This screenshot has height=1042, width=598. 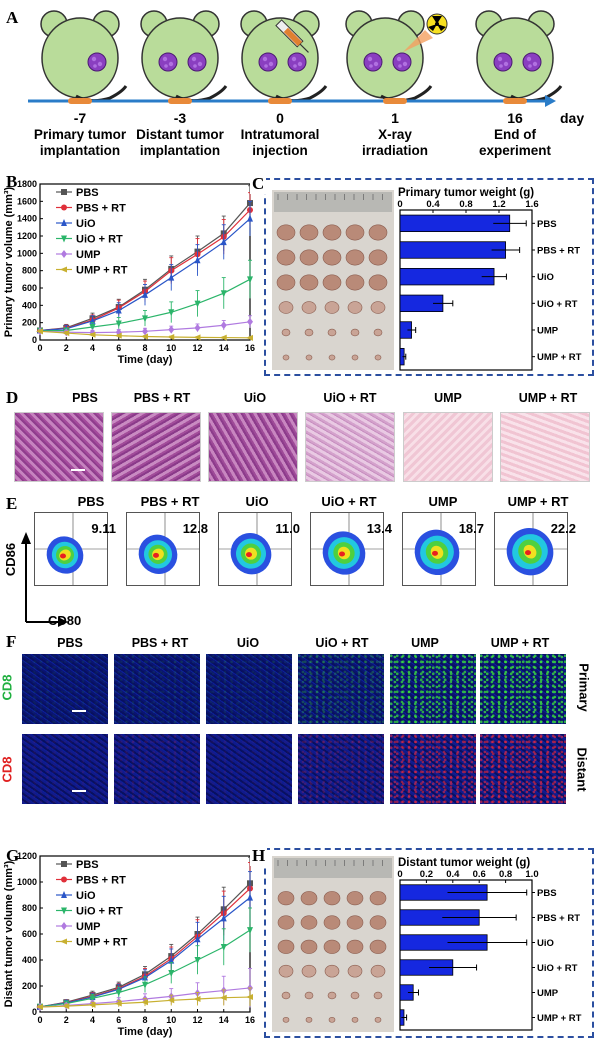 I want to click on y-tick-label: 1200, so click(x=27, y=856).